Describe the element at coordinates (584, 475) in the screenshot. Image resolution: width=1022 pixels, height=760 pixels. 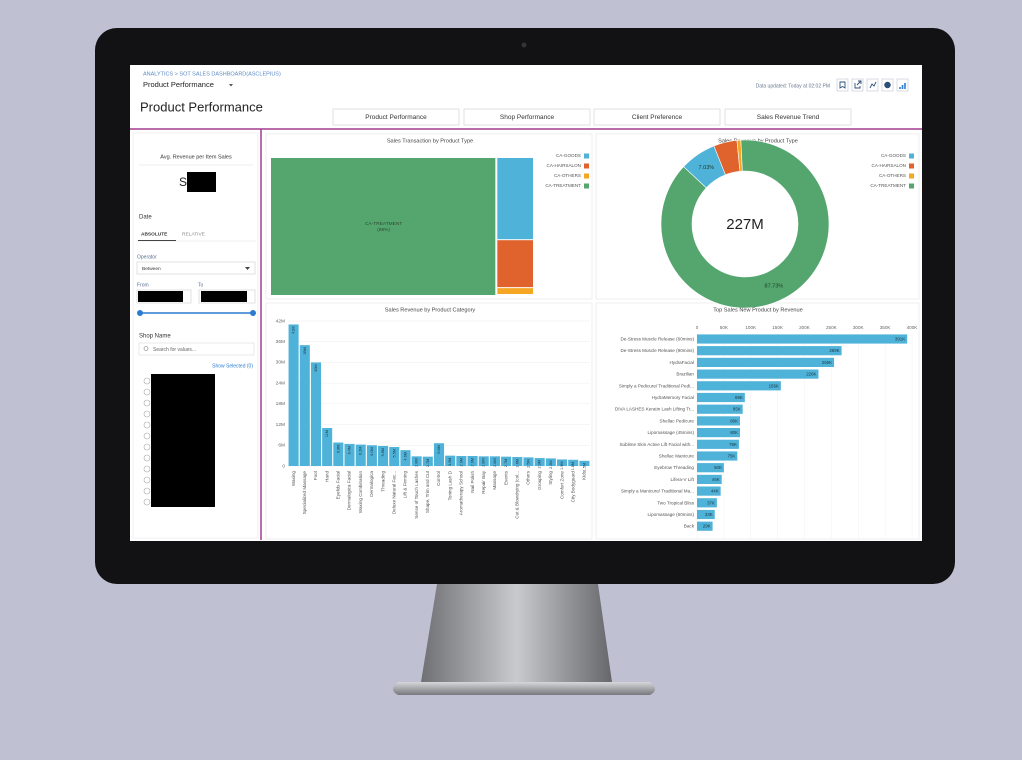
I see `x-tick-label: Kids` at that location.